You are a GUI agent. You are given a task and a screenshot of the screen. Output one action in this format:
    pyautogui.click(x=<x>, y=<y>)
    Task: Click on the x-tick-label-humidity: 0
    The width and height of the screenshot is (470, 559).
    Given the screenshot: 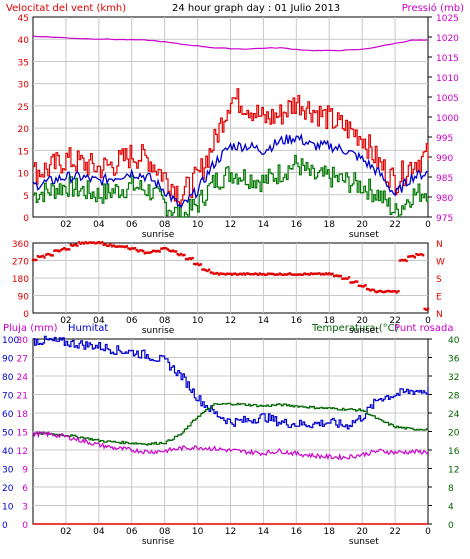 What is the action you would take?
    pyautogui.click(x=428, y=532)
    